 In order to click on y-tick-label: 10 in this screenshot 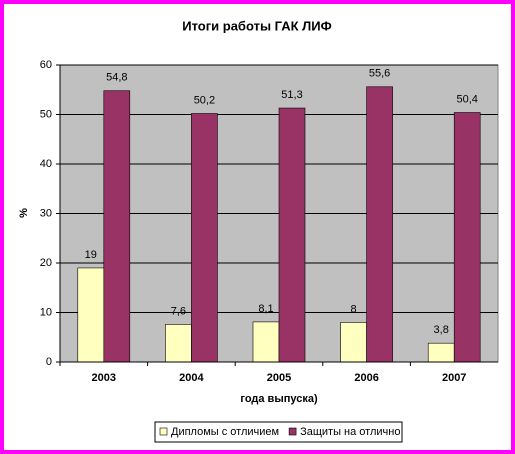, I will do `click(46, 312)`.